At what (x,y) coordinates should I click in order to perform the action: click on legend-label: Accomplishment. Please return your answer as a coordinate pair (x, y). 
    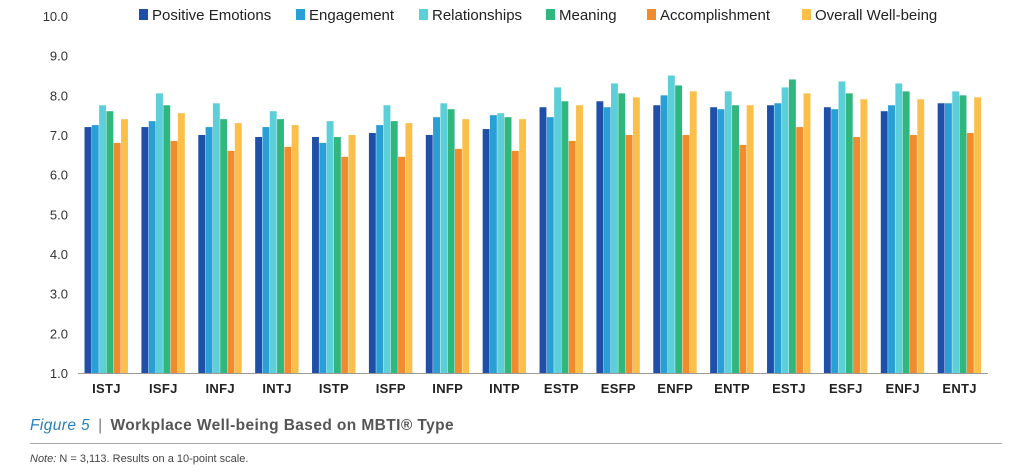
    Looking at the image, I should click on (715, 15).